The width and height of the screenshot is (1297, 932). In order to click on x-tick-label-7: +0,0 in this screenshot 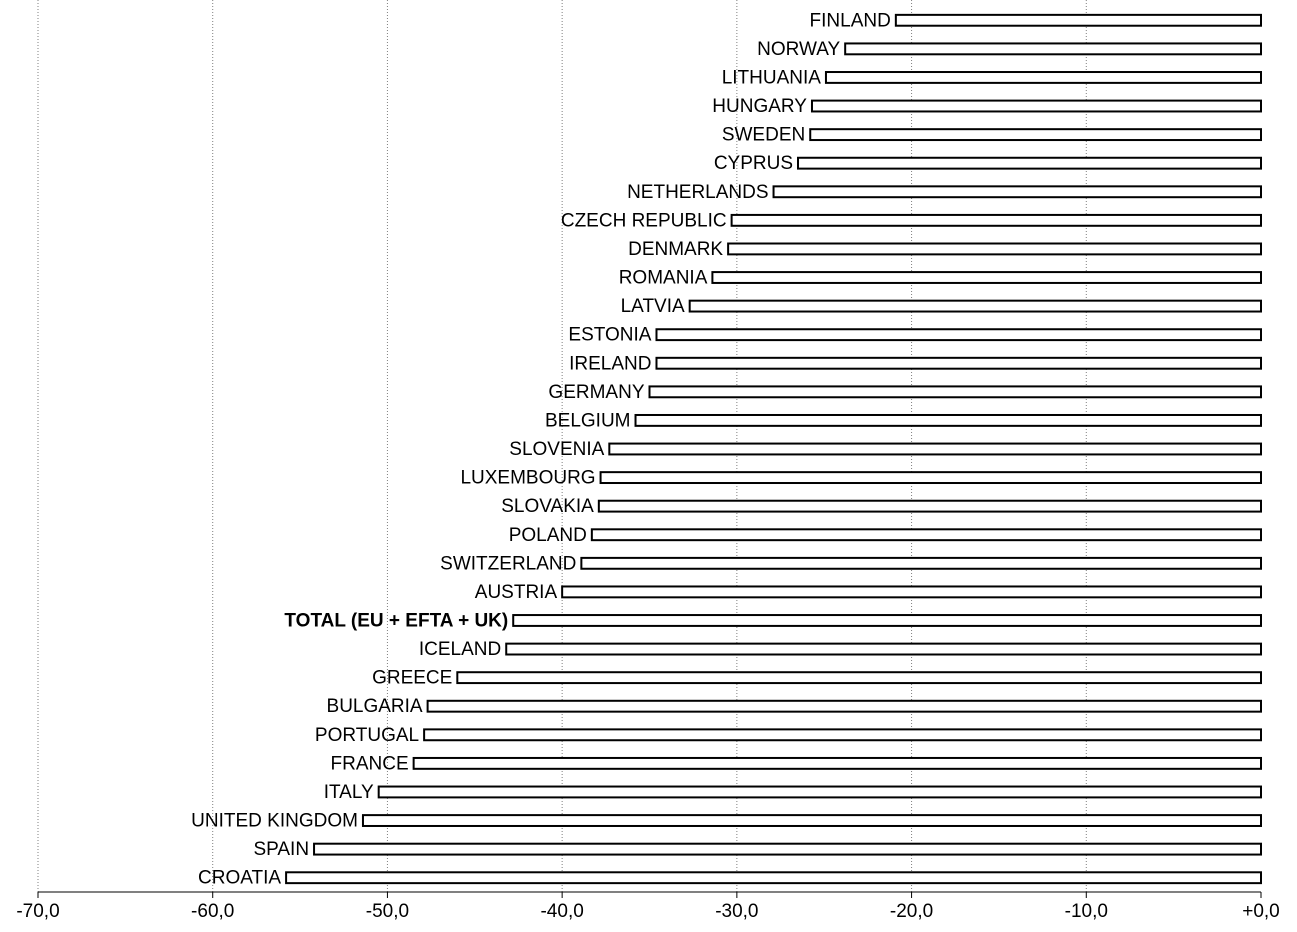, I will do `click(1261, 911)`.